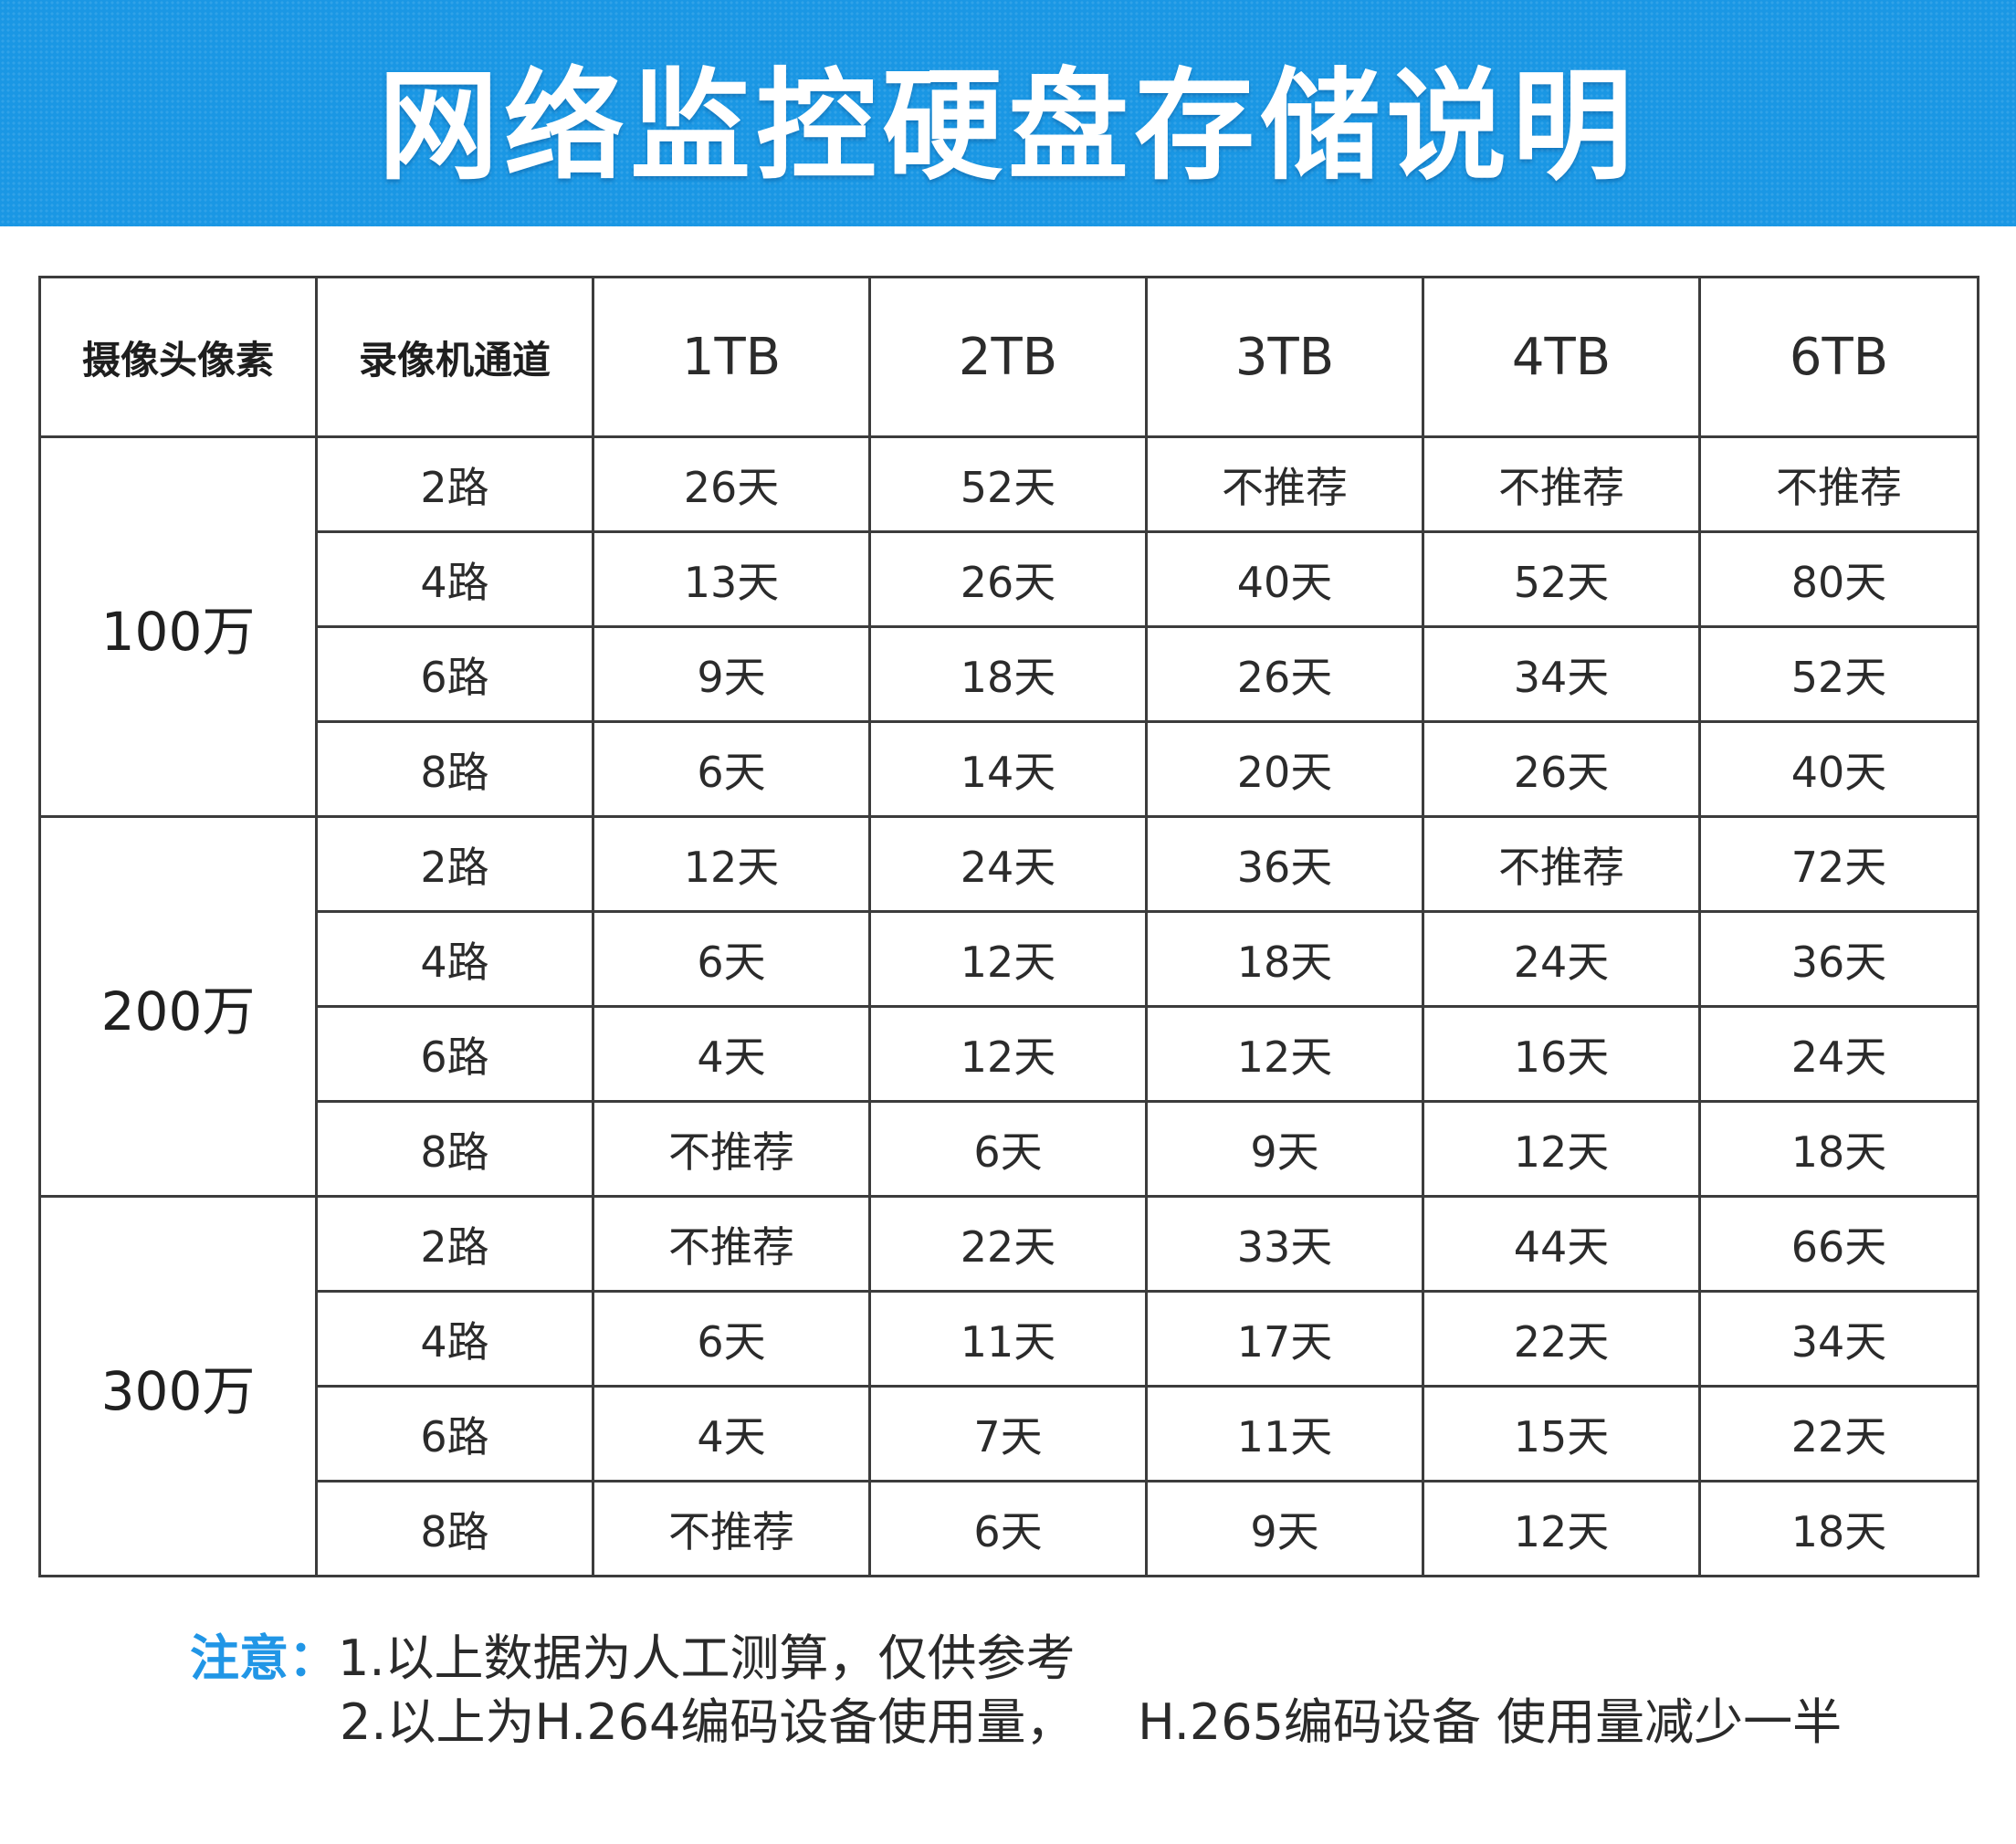  I want to click on resolution-cell: 300万, so click(178, 1386).